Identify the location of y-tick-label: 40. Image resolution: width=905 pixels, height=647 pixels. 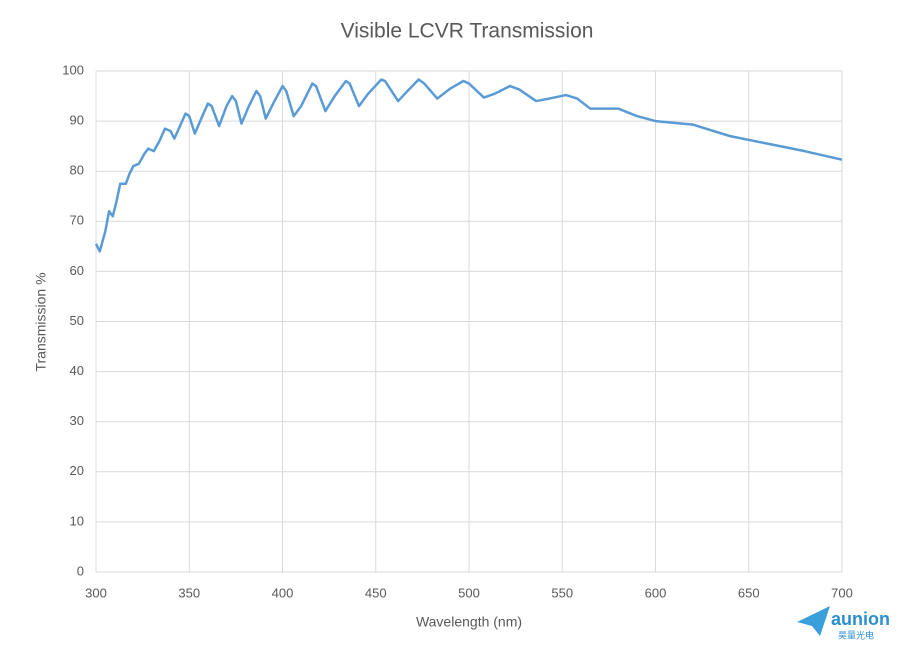
(77, 370).